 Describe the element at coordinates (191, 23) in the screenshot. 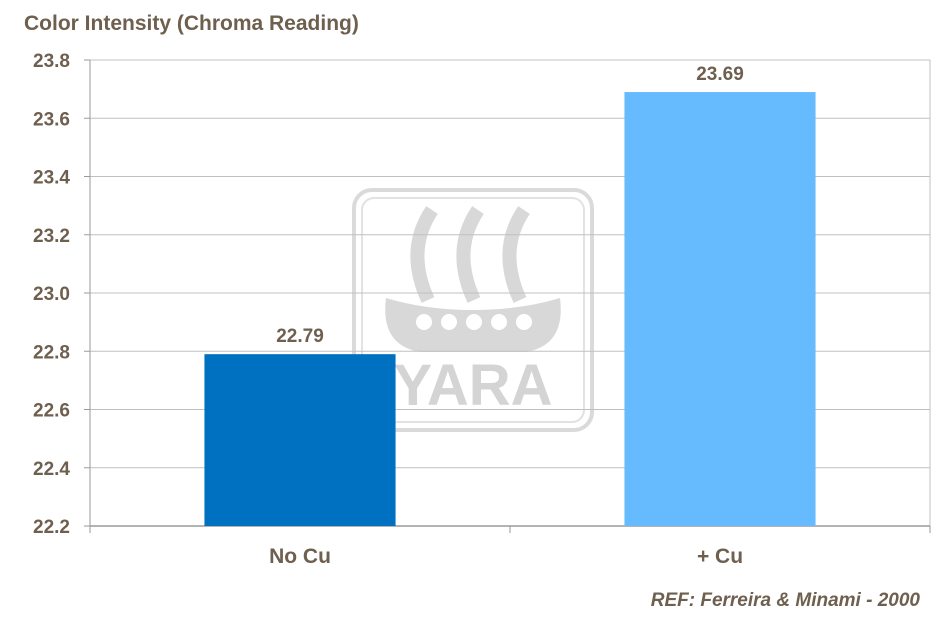

I see `chart-title: Color Intensity (Chroma Reading)` at that location.